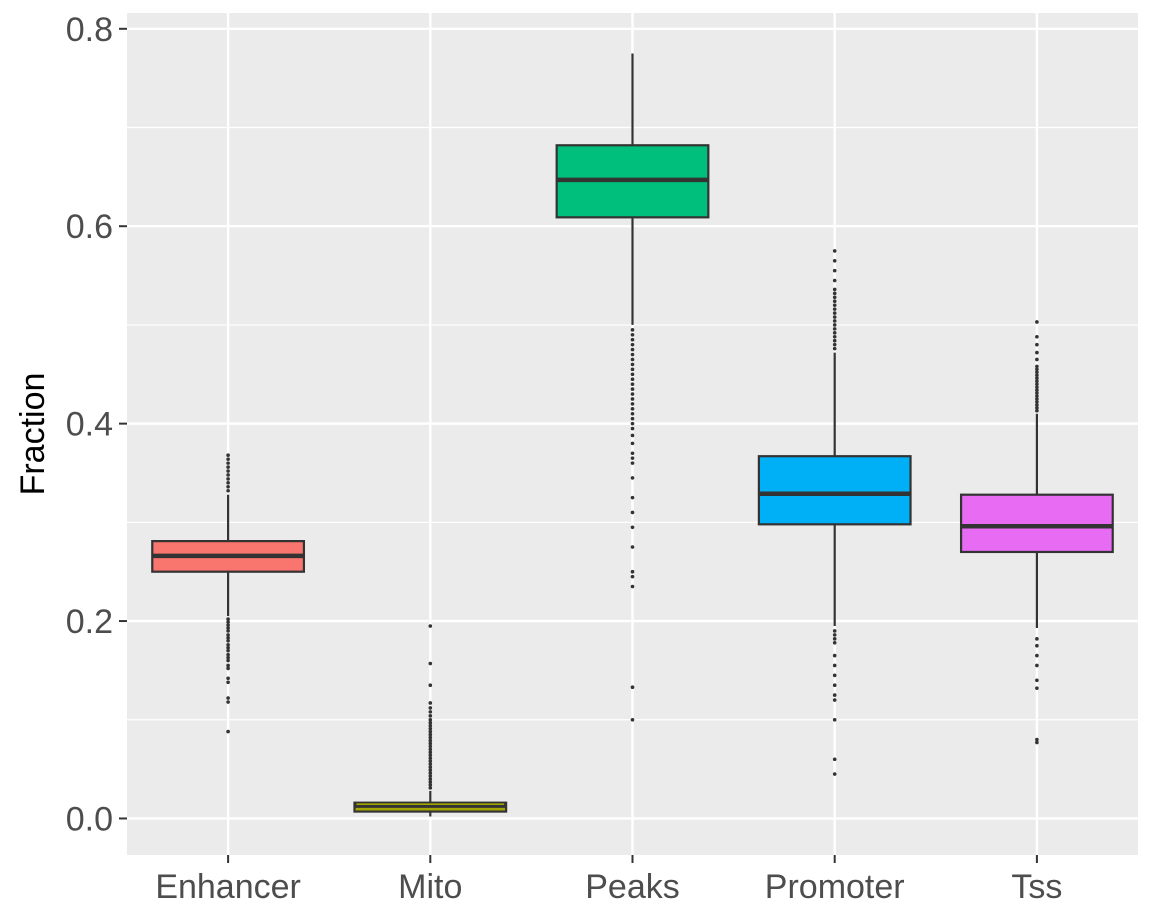  What do you see at coordinates (632, 887) in the screenshot?
I see `x-tick-label: Peaks` at bounding box center [632, 887].